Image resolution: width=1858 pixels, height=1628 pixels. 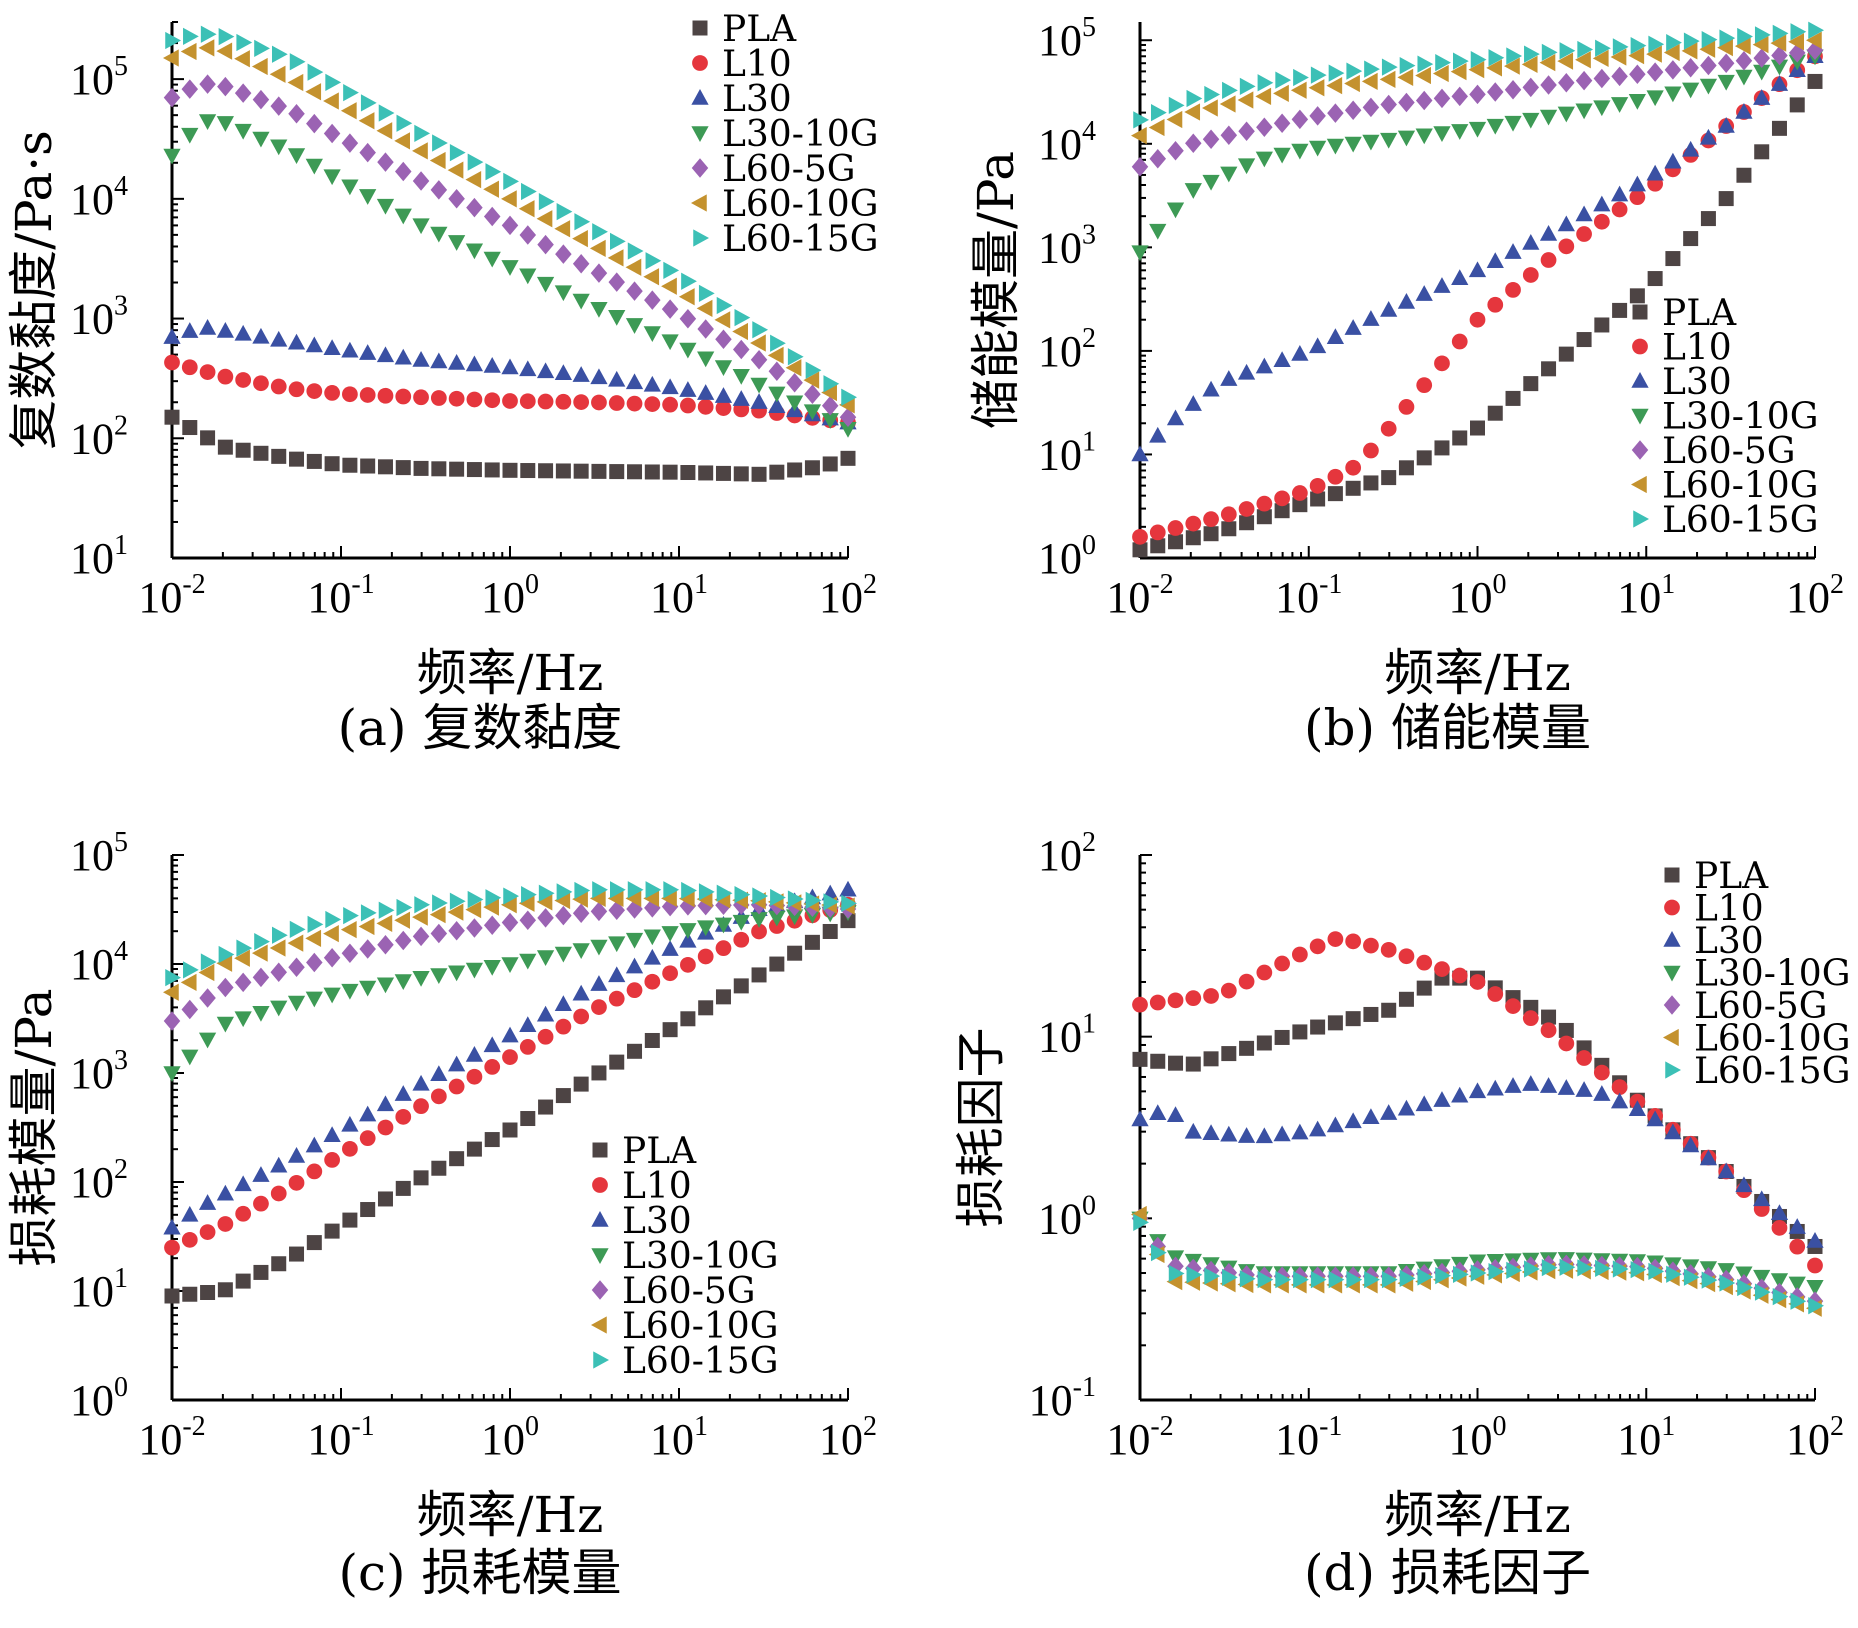 I want to click on y-tick-label-exponent: 1, so click(x=1089, y=441).